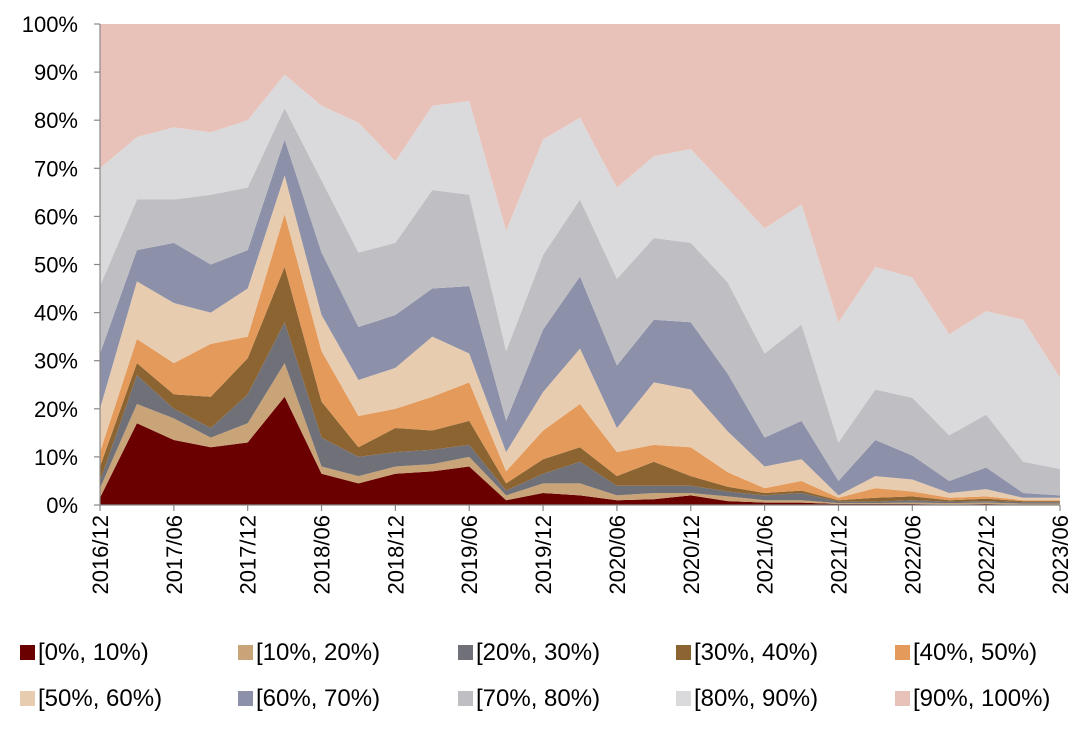 The image size is (1080, 730). What do you see at coordinates (838, 555) in the screenshot?
I see `x-tick-label: 2021/12` at bounding box center [838, 555].